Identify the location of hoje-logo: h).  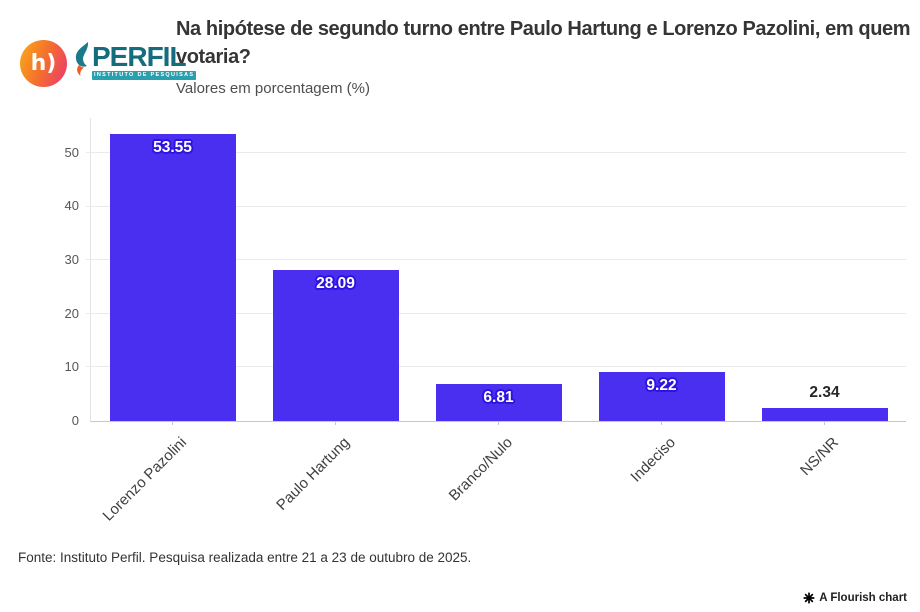
(43, 63).